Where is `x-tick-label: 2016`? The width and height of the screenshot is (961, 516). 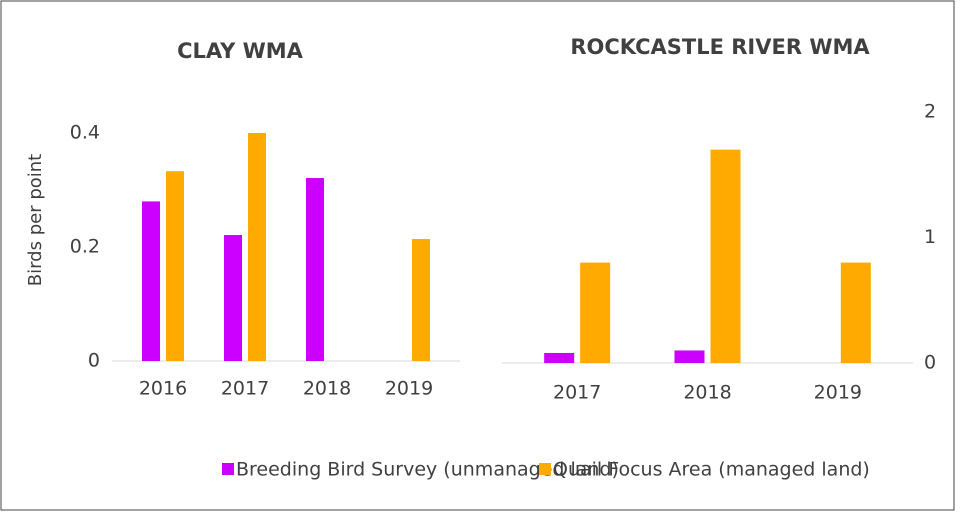 x-tick-label: 2016 is located at coordinates (163, 389).